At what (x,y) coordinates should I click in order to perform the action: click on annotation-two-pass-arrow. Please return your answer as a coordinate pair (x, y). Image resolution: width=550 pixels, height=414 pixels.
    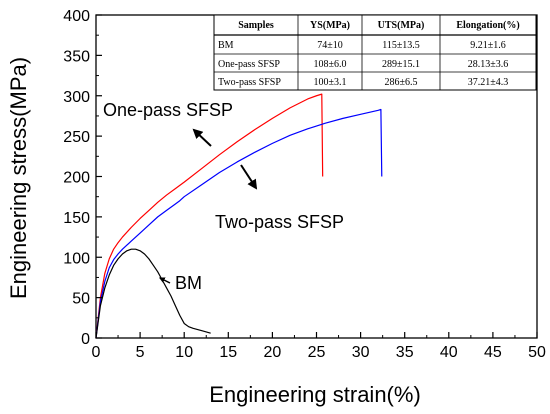
    Looking at the image, I should click on (249, 177).